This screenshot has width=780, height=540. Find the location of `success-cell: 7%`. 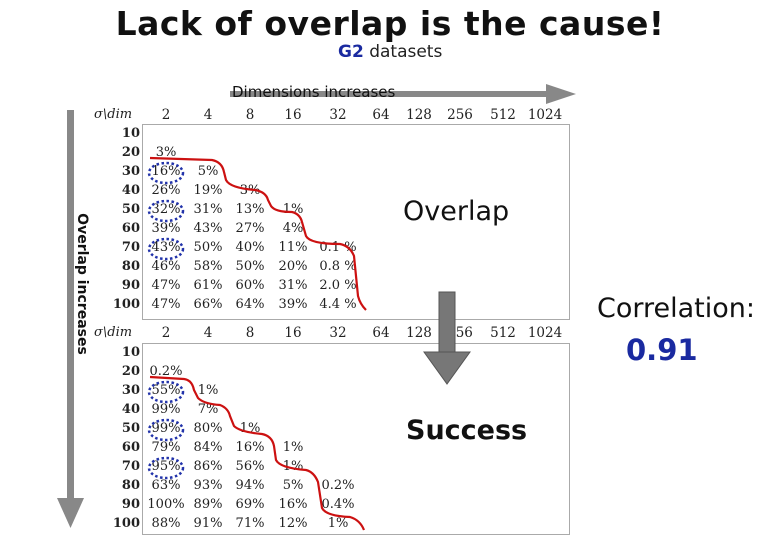

success-cell: 7% is located at coordinates (208, 409).